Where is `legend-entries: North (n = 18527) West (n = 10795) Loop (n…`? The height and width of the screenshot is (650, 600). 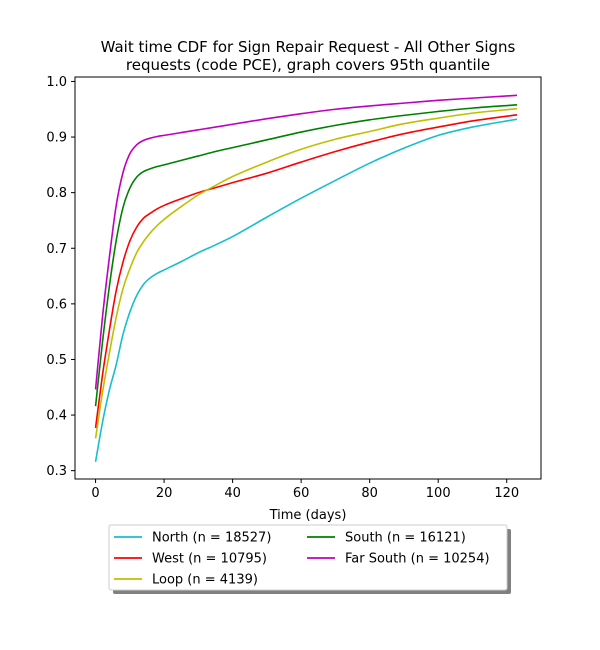
legend-entries: North (n = 18527) West (n = 10795) Loop (n… is located at coordinates (302, 559).